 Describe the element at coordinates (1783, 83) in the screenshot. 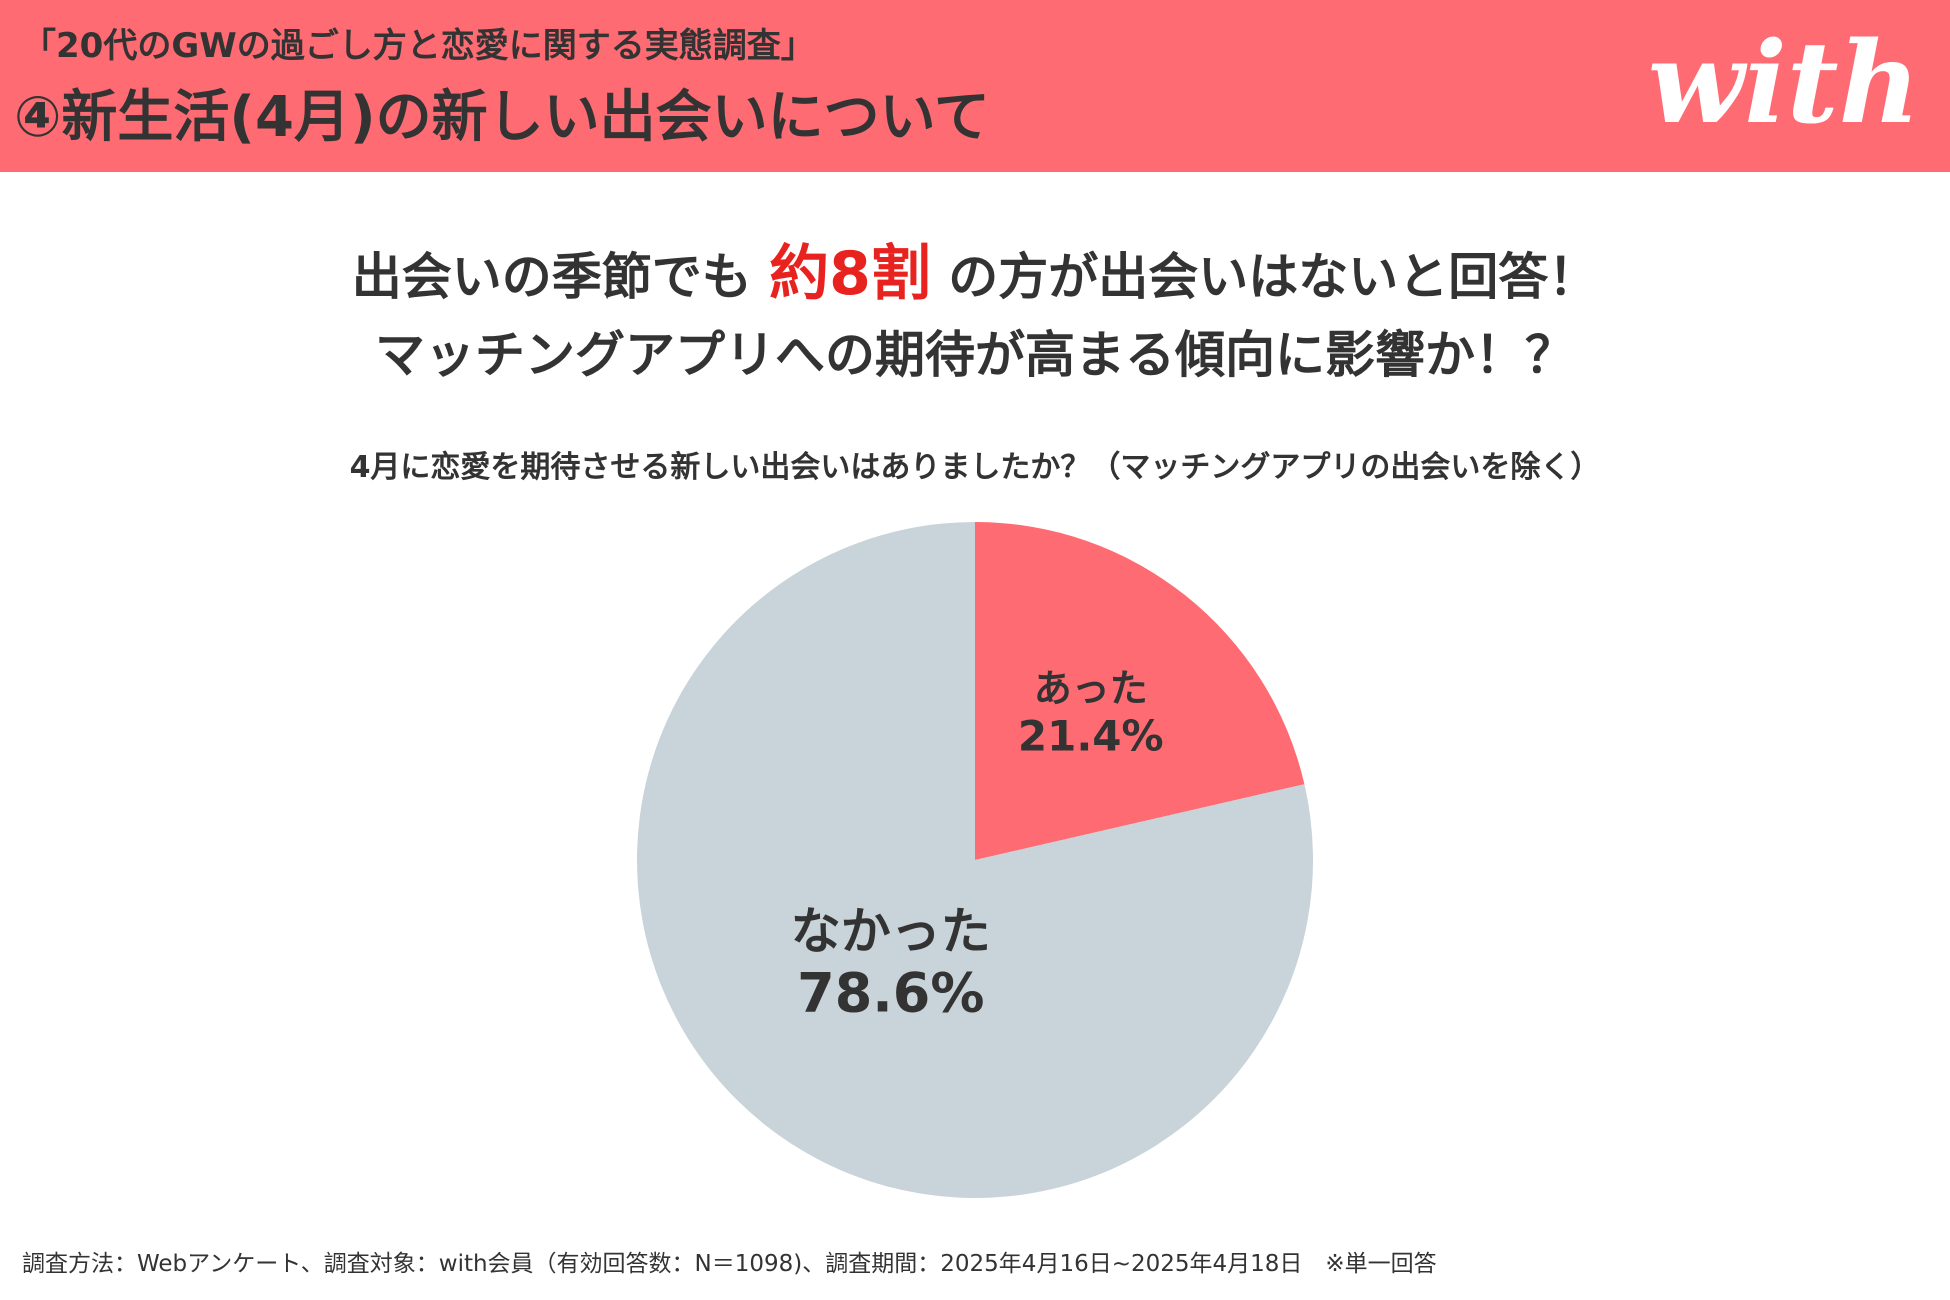

I see `with-logo: with` at that location.